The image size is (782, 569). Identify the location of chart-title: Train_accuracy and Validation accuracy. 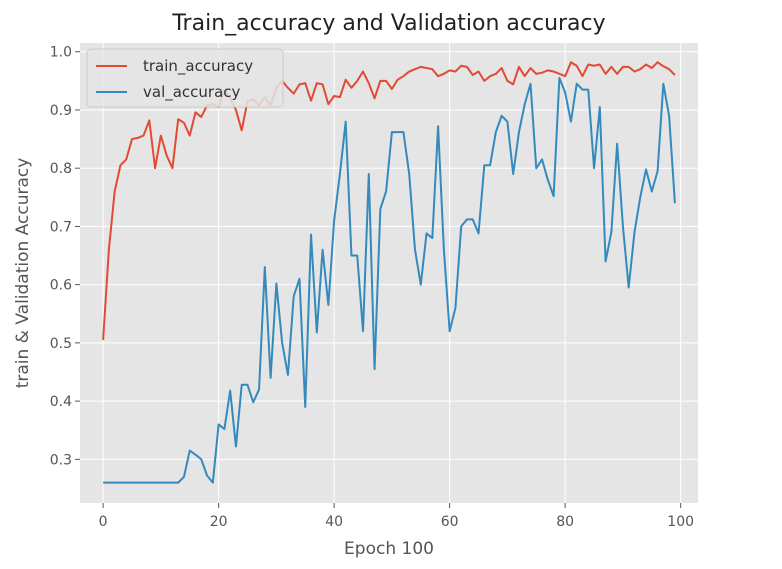
(388, 23).